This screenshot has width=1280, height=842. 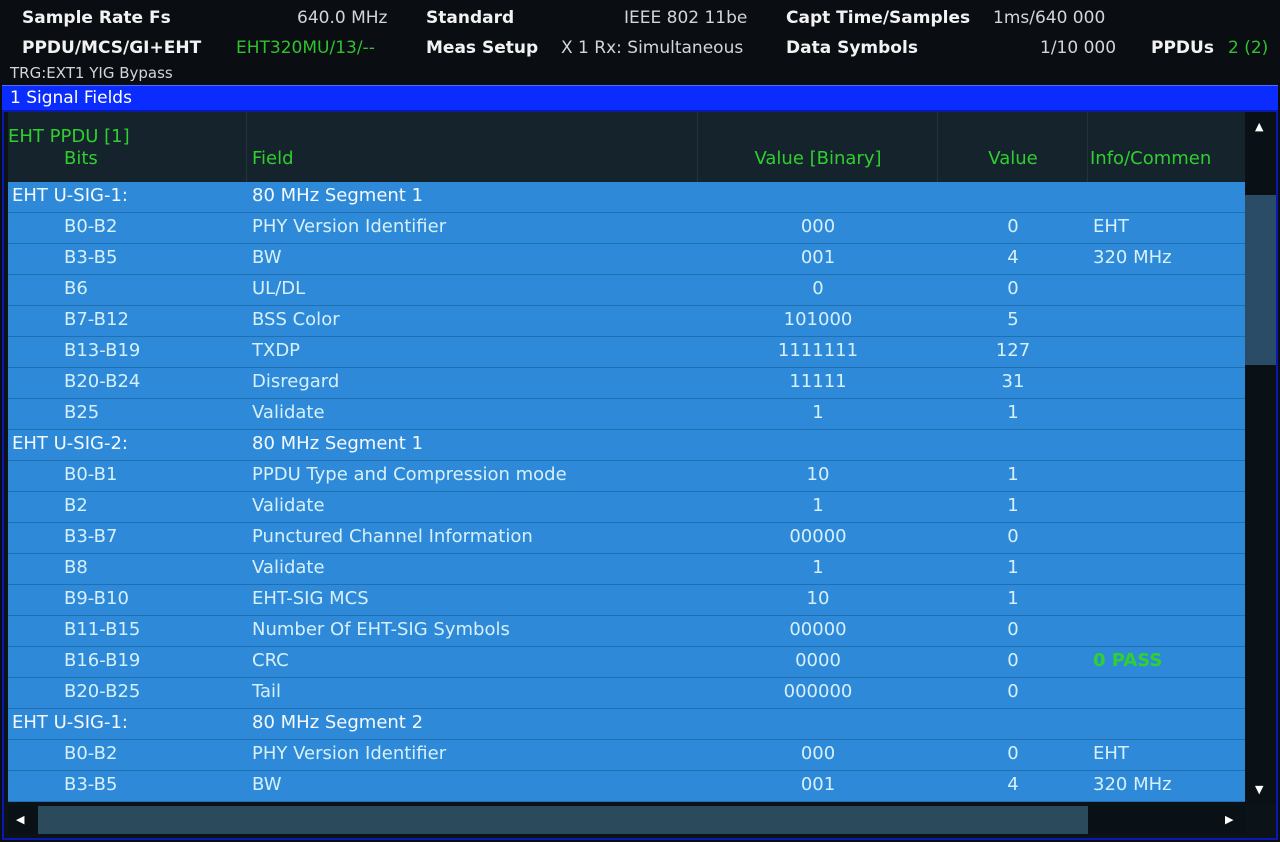 I want to click on header-value-binary: Value [Binary], so click(x=818, y=147).